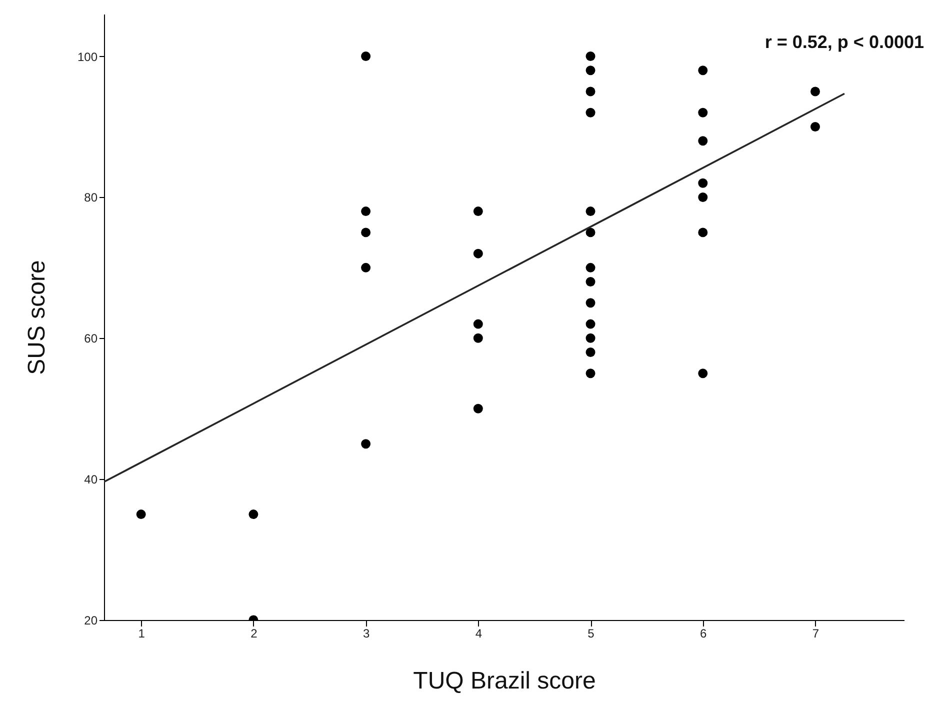 This screenshot has width=928, height=714. Describe the element at coordinates (704, 633) in the screenshot. I see `x-tick-label: 6` at that location.